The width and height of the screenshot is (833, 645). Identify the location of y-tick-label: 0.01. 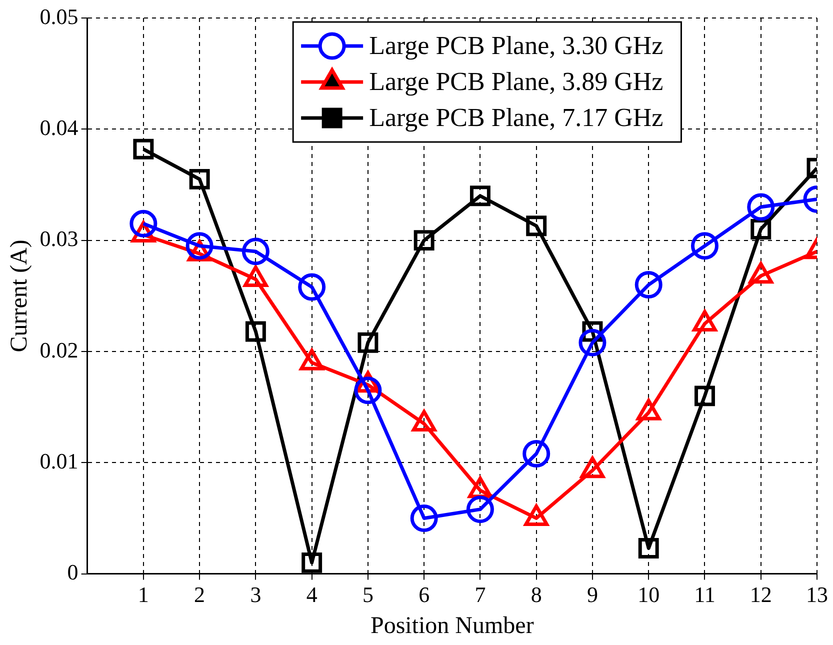
(59, 461).